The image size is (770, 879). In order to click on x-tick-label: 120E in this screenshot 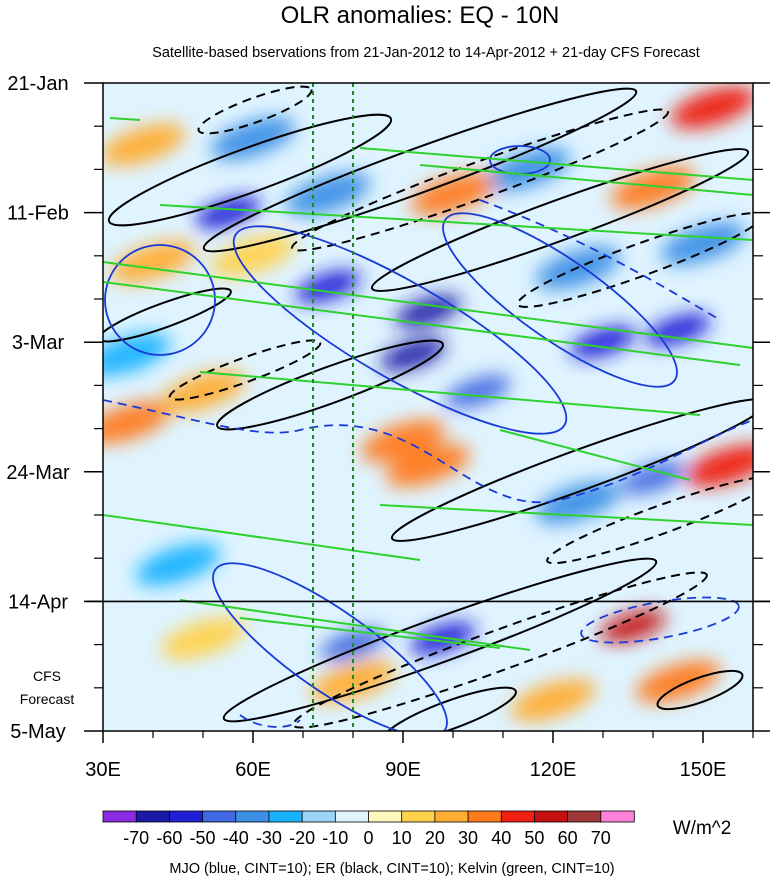, I will do `click(553, 770)`.